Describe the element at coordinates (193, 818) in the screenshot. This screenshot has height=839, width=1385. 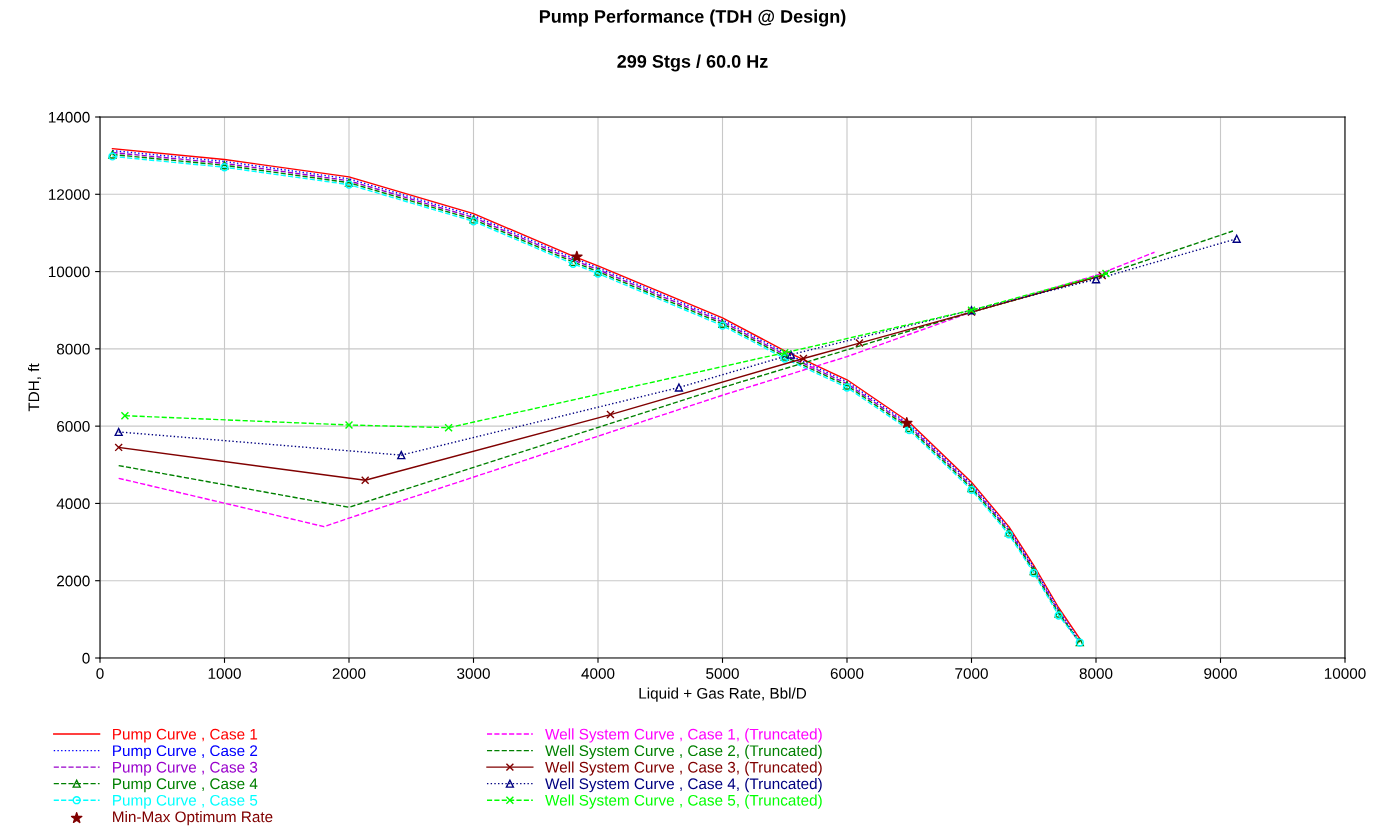
I see `legend-label: Min-Max Optimum Rate` at that location.